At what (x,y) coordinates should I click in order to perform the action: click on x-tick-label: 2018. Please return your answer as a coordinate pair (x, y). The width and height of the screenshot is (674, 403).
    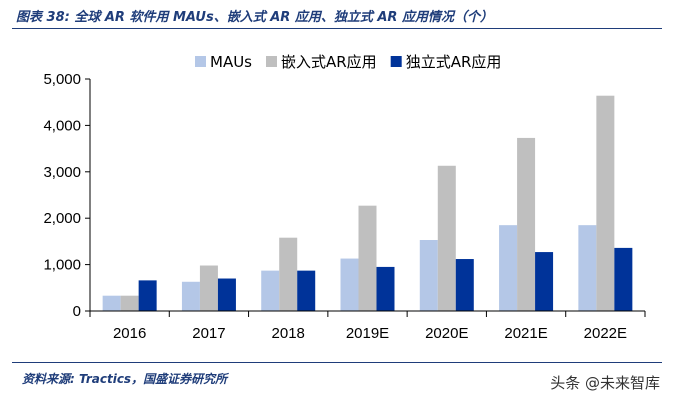
    Looking at the image, I should click on (288, 333).